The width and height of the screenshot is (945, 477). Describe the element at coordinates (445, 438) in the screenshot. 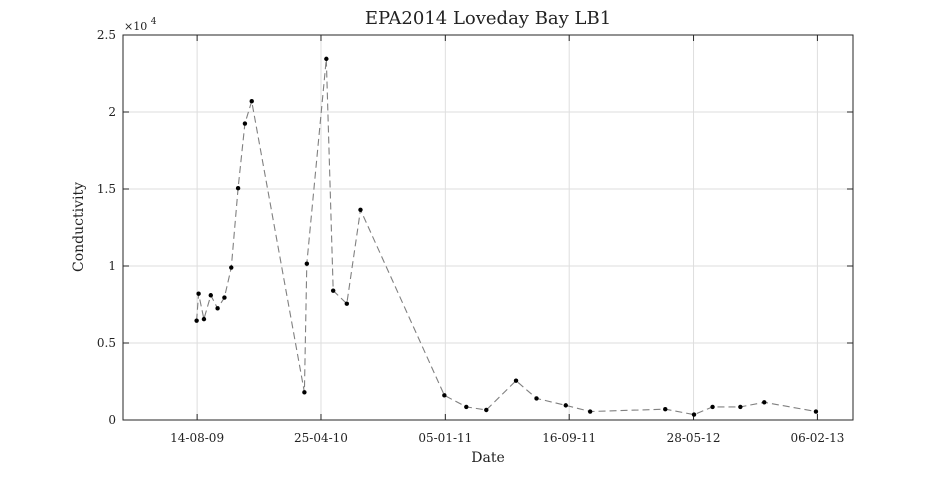

I see `x-tick-label: 05-01-11` at that location.